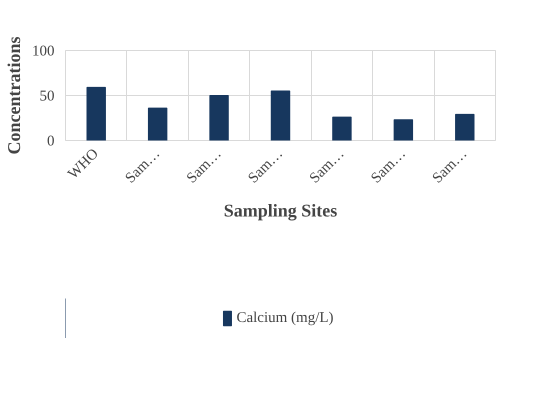 The width and height of the screenshot is (559, 415). Describe the element at coordinates (50, 142) in the screenshot. I see `y-tick-label: 0` at that location.